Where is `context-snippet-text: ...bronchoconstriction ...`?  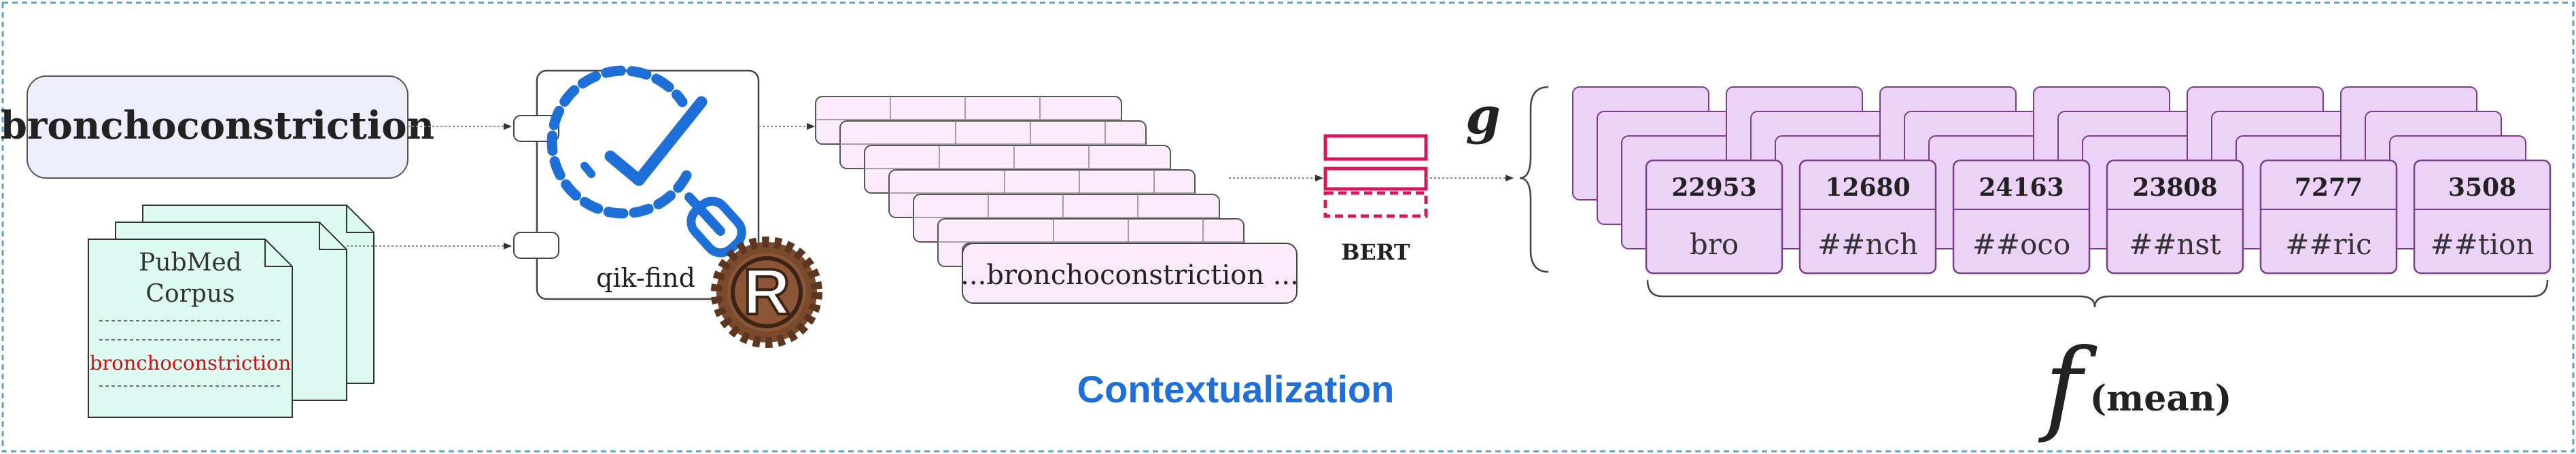
context-snippet-text: ...bronchoconstriction ... is located at coordinates (1129, 275).